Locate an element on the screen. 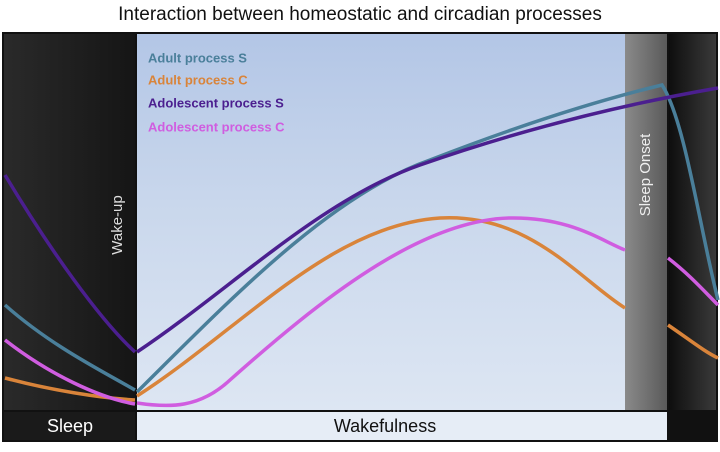 The image size is (720, 452). sleep-onset-label: Sleep Onset is located at coordinates (645, 174).